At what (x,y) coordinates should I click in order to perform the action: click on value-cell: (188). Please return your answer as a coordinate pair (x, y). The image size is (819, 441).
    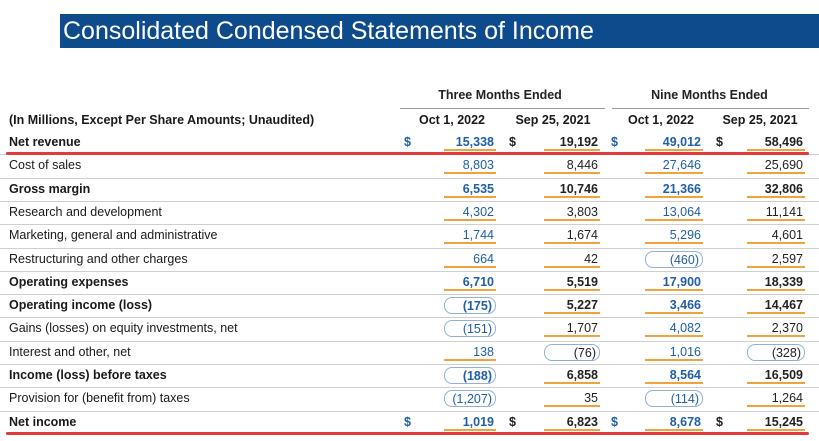
    Looking at the image, I should click on (470, 375).